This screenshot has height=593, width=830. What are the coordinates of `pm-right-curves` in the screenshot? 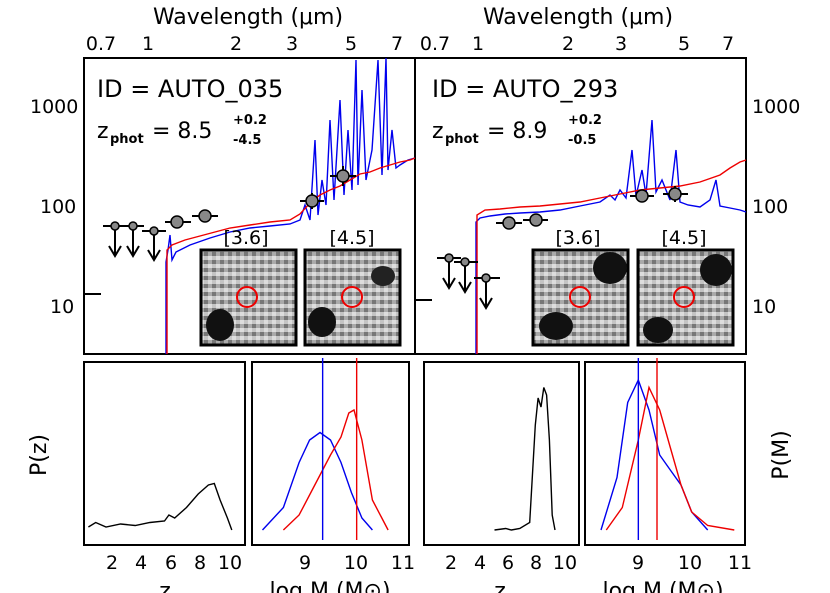 It's located at (667, 449).